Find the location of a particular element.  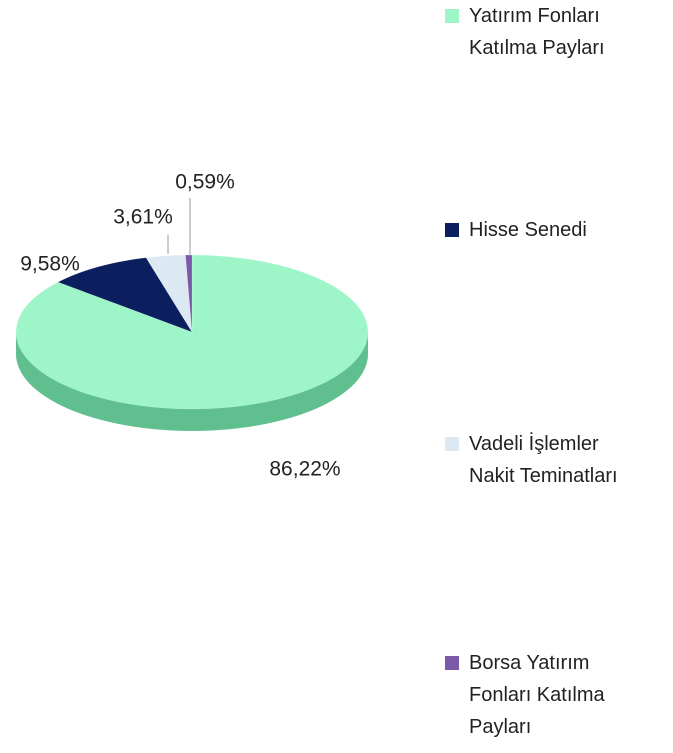

legend-label: Yatırım Fonları Katılma Payları is located at coordinates (537, 32).